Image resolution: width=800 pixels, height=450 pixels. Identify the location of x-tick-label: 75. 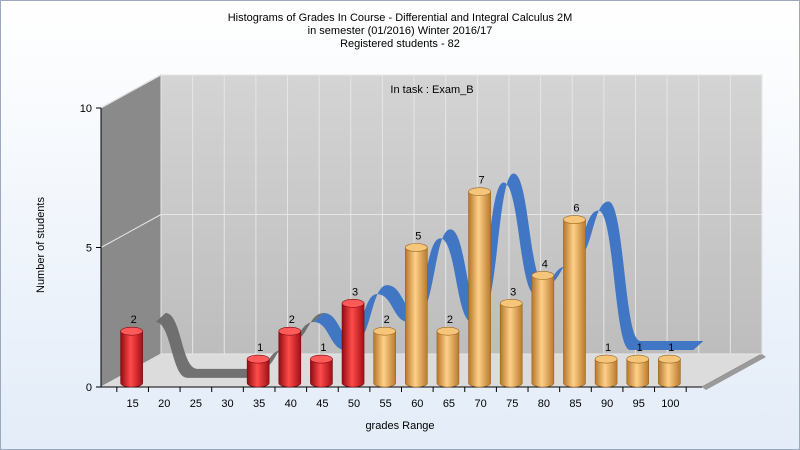
(512, 404).